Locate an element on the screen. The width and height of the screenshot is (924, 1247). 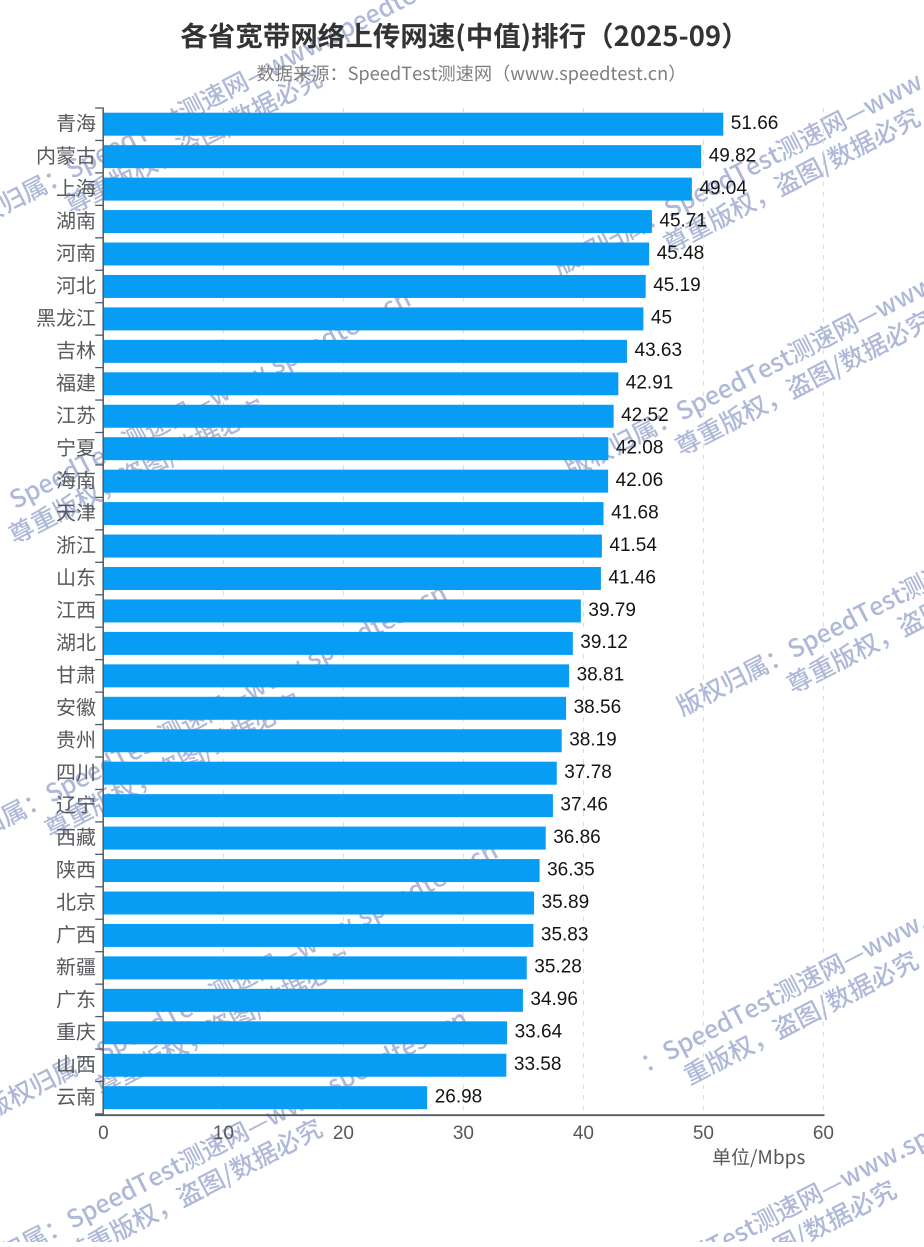
svg-text: 36.35 is located at coordinates (571, 869).